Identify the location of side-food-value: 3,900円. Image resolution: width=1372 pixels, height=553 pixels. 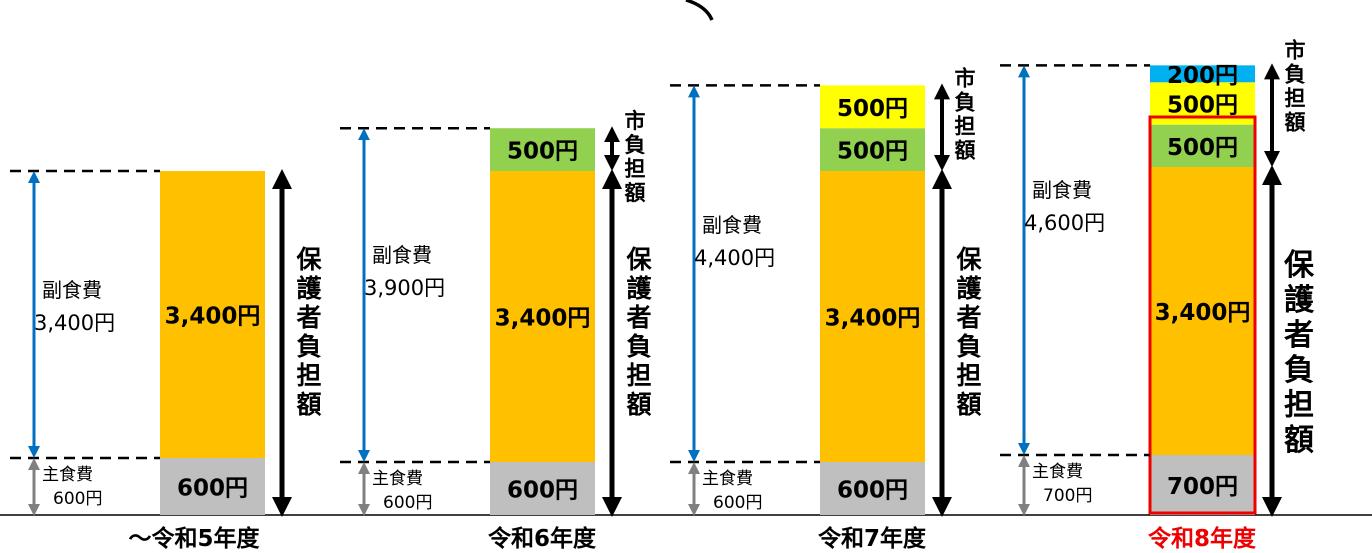
(404, 288).